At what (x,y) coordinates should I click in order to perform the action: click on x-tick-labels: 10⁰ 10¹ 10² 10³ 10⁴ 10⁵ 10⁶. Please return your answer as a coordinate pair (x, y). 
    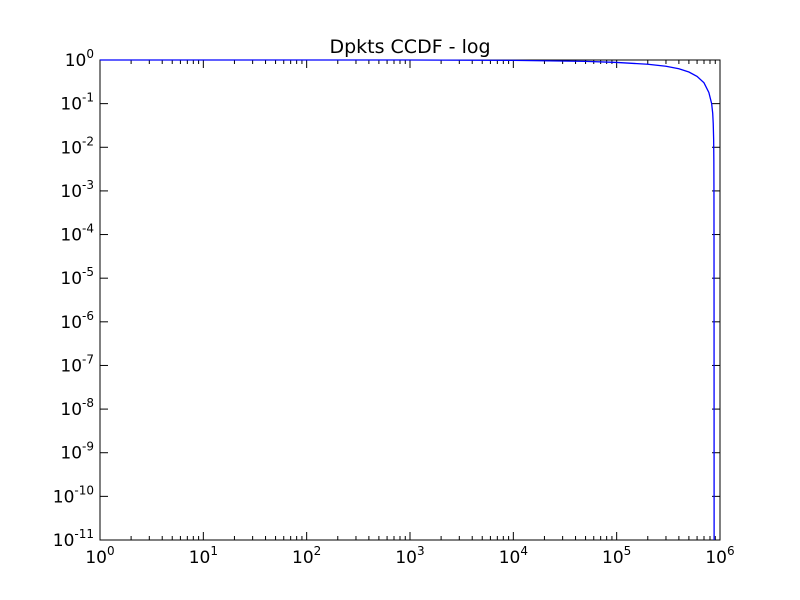
    Looking at the image, I should click on (409, 556).